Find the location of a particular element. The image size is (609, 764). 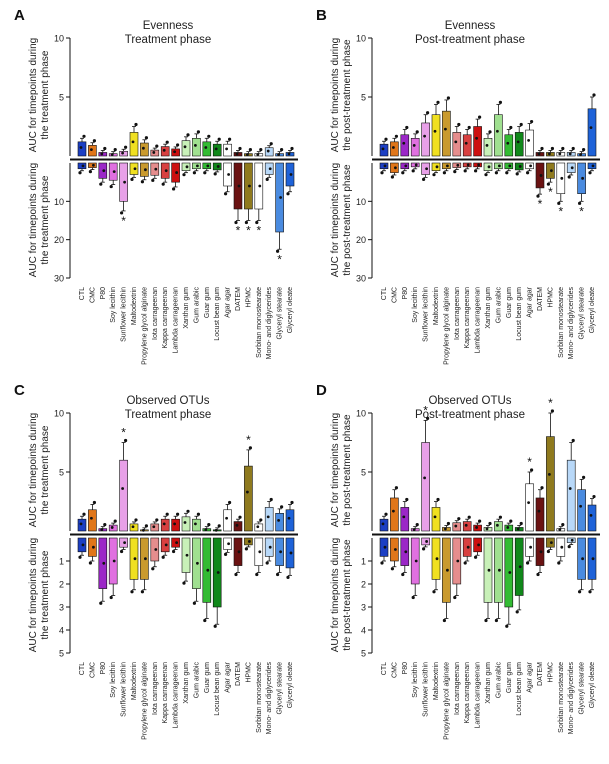

x-tick-label: Kappa carrageenan is located at coordinates (467, 318).